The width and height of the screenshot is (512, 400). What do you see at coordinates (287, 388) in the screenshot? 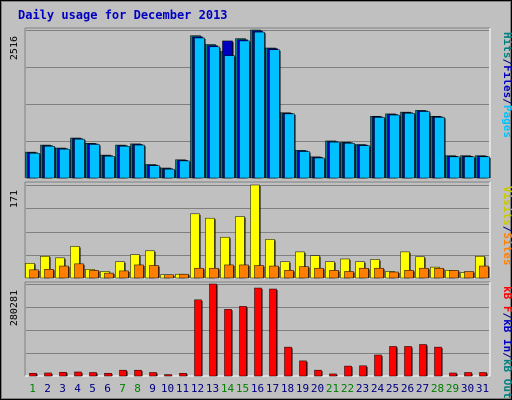
I see `day-label: 18` at bounding box center [287, 388].